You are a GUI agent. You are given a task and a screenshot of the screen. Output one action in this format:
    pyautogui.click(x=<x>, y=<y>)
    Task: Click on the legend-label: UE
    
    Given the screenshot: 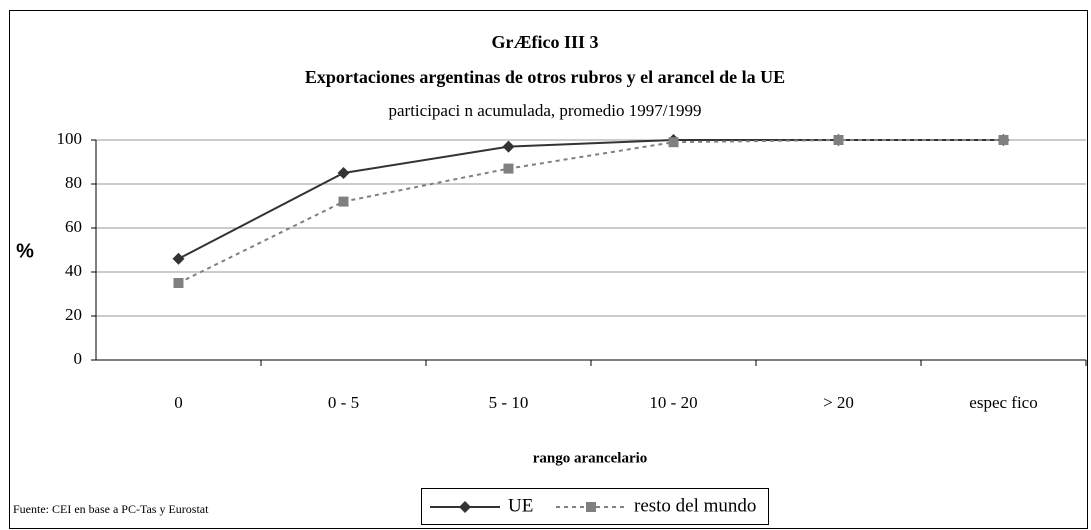 What is the action you would take?
    pyautogui.click(x=520, y=505)
    